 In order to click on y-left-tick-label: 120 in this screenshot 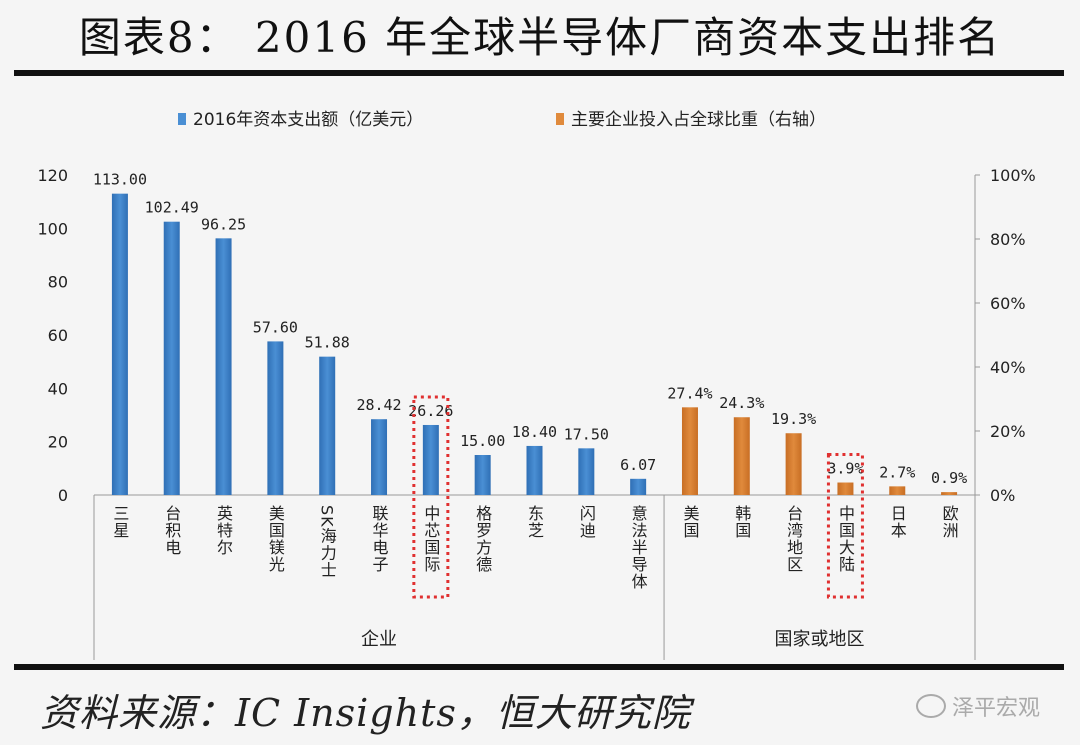, I will do `click(52, 175)`.